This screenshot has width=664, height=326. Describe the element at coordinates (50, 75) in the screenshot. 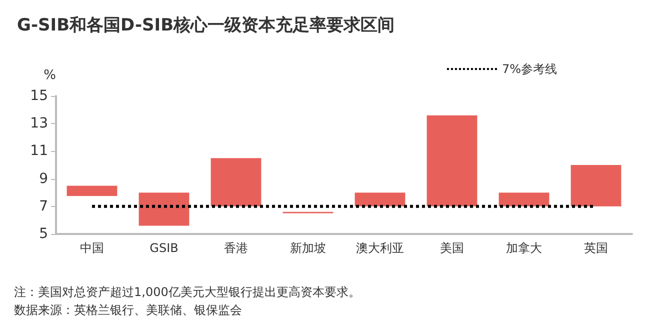

I see `y-axis-title: %` at that location.